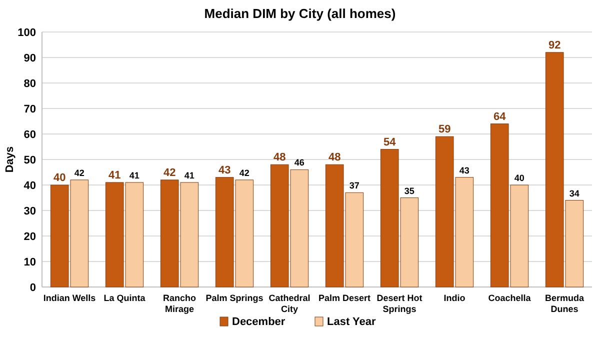  What do you see at coordinates (299, 163) in the screenshot?
I see `data-label: 46` at bounding box center [299, 163].